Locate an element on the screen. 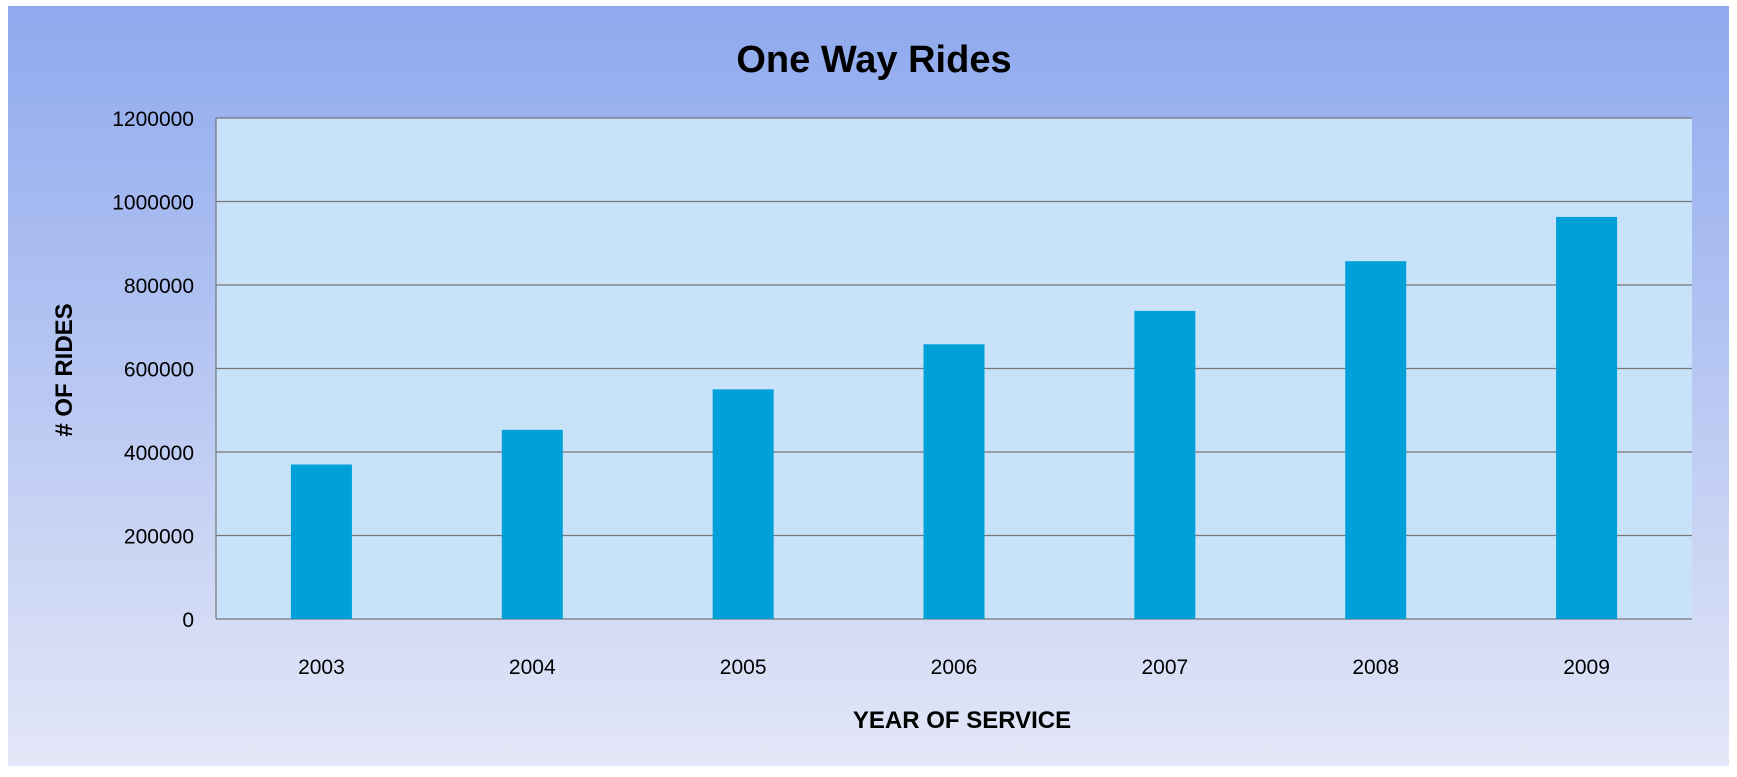 The width and height of the screenshot is (1737, 777). bar-2008 is located at coordinates (1376, 440).